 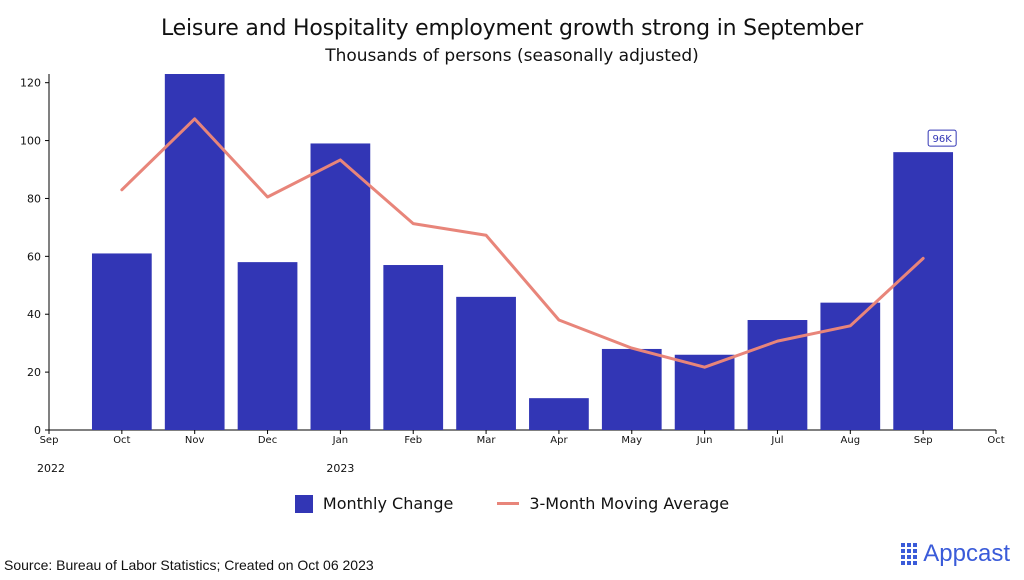 I want to click on y-tick-label: 80, so click(x=34, y=198).